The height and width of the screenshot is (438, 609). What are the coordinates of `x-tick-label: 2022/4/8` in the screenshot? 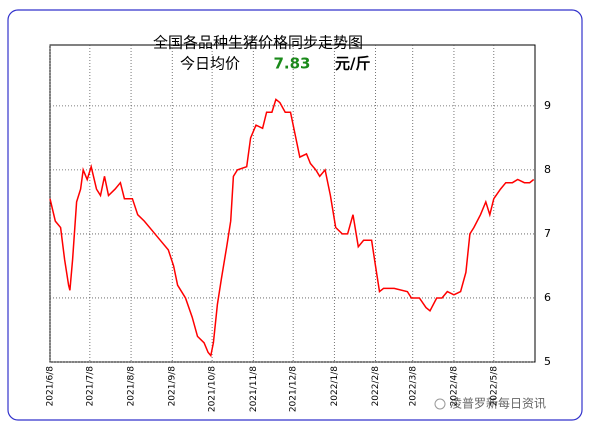 It's located at (454, 386).